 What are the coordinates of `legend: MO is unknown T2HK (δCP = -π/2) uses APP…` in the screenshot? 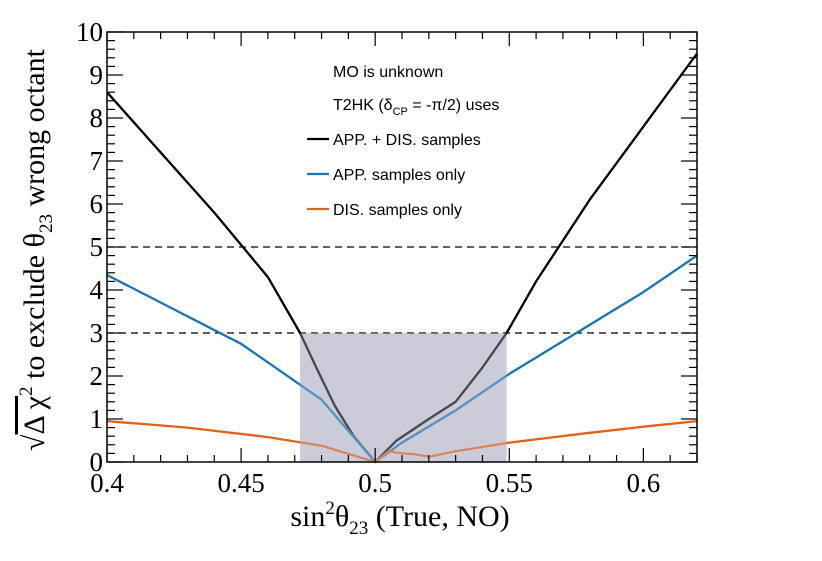 It's located at (403, 141).